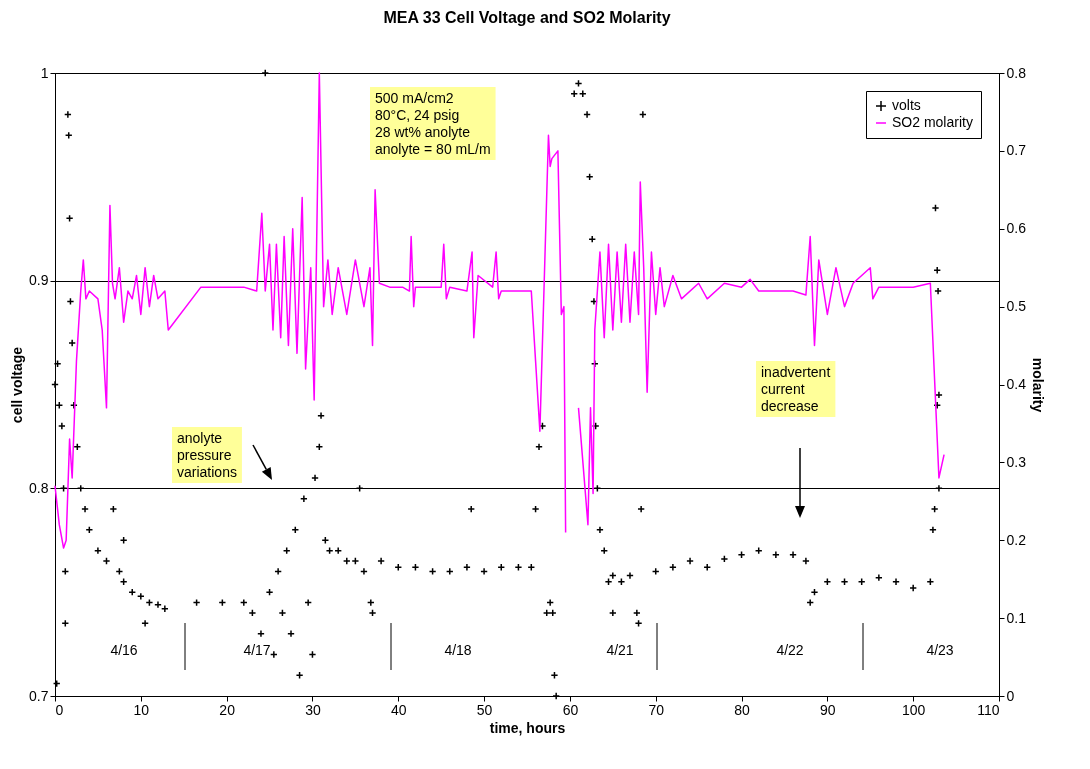  What do you see at coordinates (17, 385) in the screenshot?
I see `y-axis-title: cell voltage` at bounding box center [17, 385].